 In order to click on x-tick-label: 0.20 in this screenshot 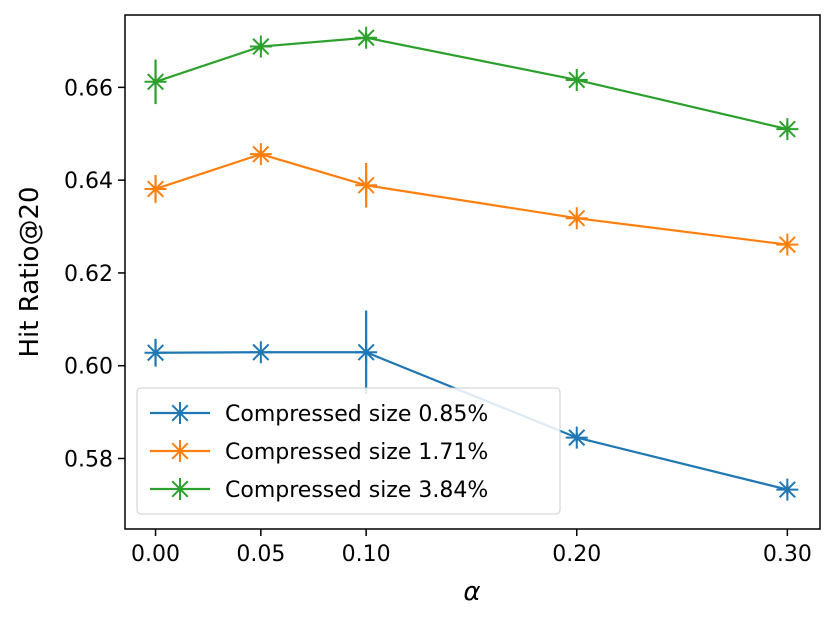, I will do `click(576, 554)`.